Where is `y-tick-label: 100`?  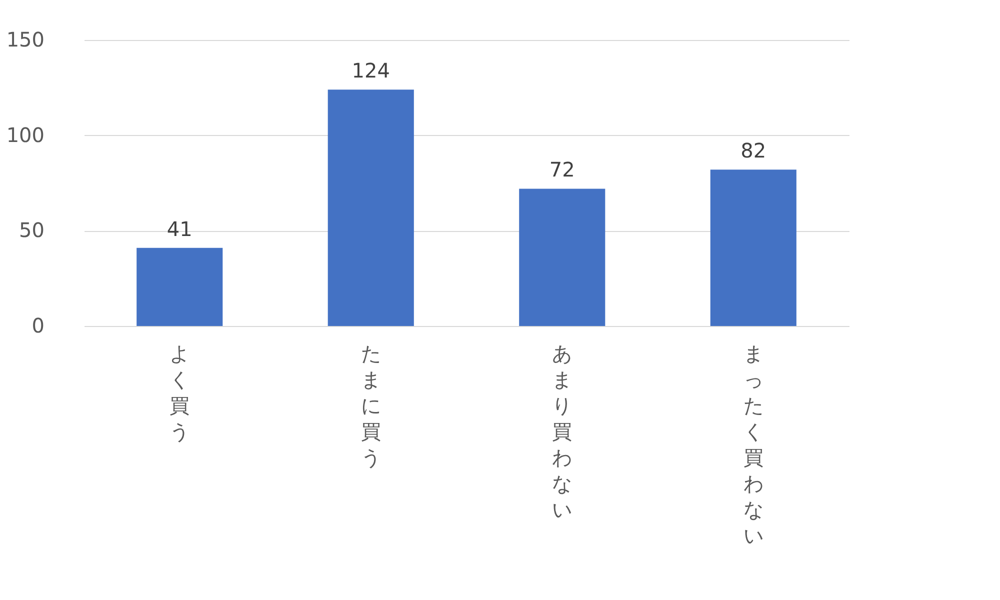
y-tick-label: 100 is located at coordinates (25, 134).